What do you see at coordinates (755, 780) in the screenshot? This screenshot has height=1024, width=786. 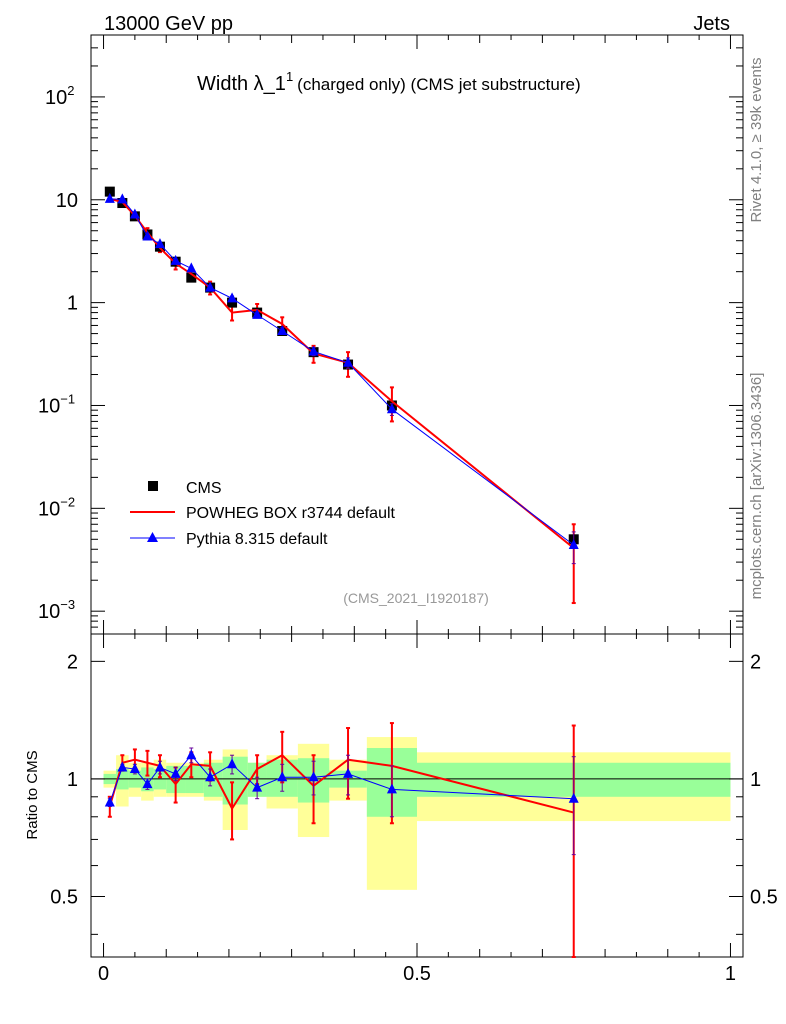 I see `ratio-y-tick-label-right: 1` at bounding box center [755, 780].